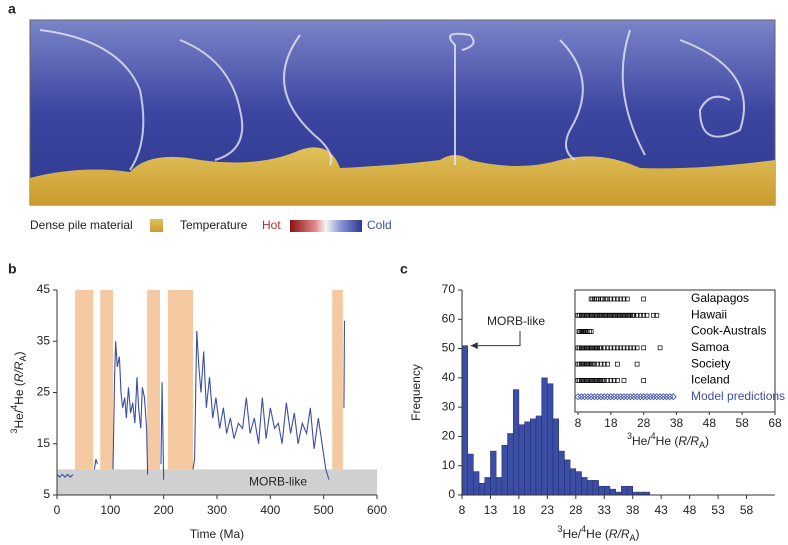  What do you see at coordinates (516, 321) in the screenshot?
I see `annotation: MORB-like` at bounding box center [516, 321].